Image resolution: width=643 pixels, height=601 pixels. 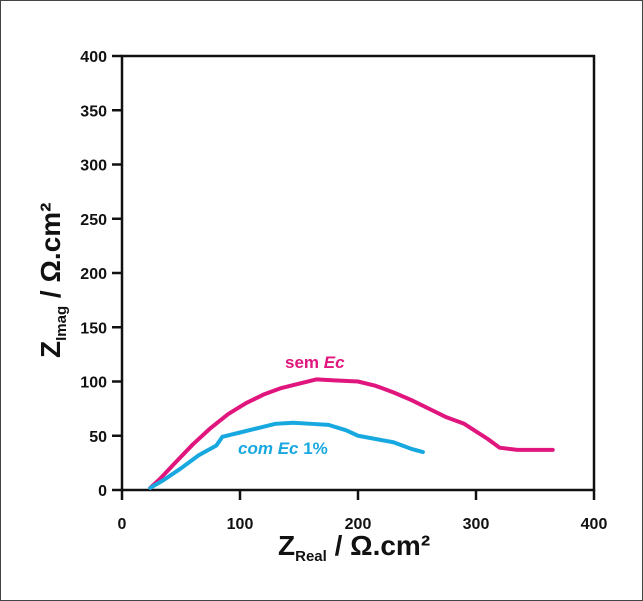 I want to click on y-tick-label: 400, so click(x=93, y=57).